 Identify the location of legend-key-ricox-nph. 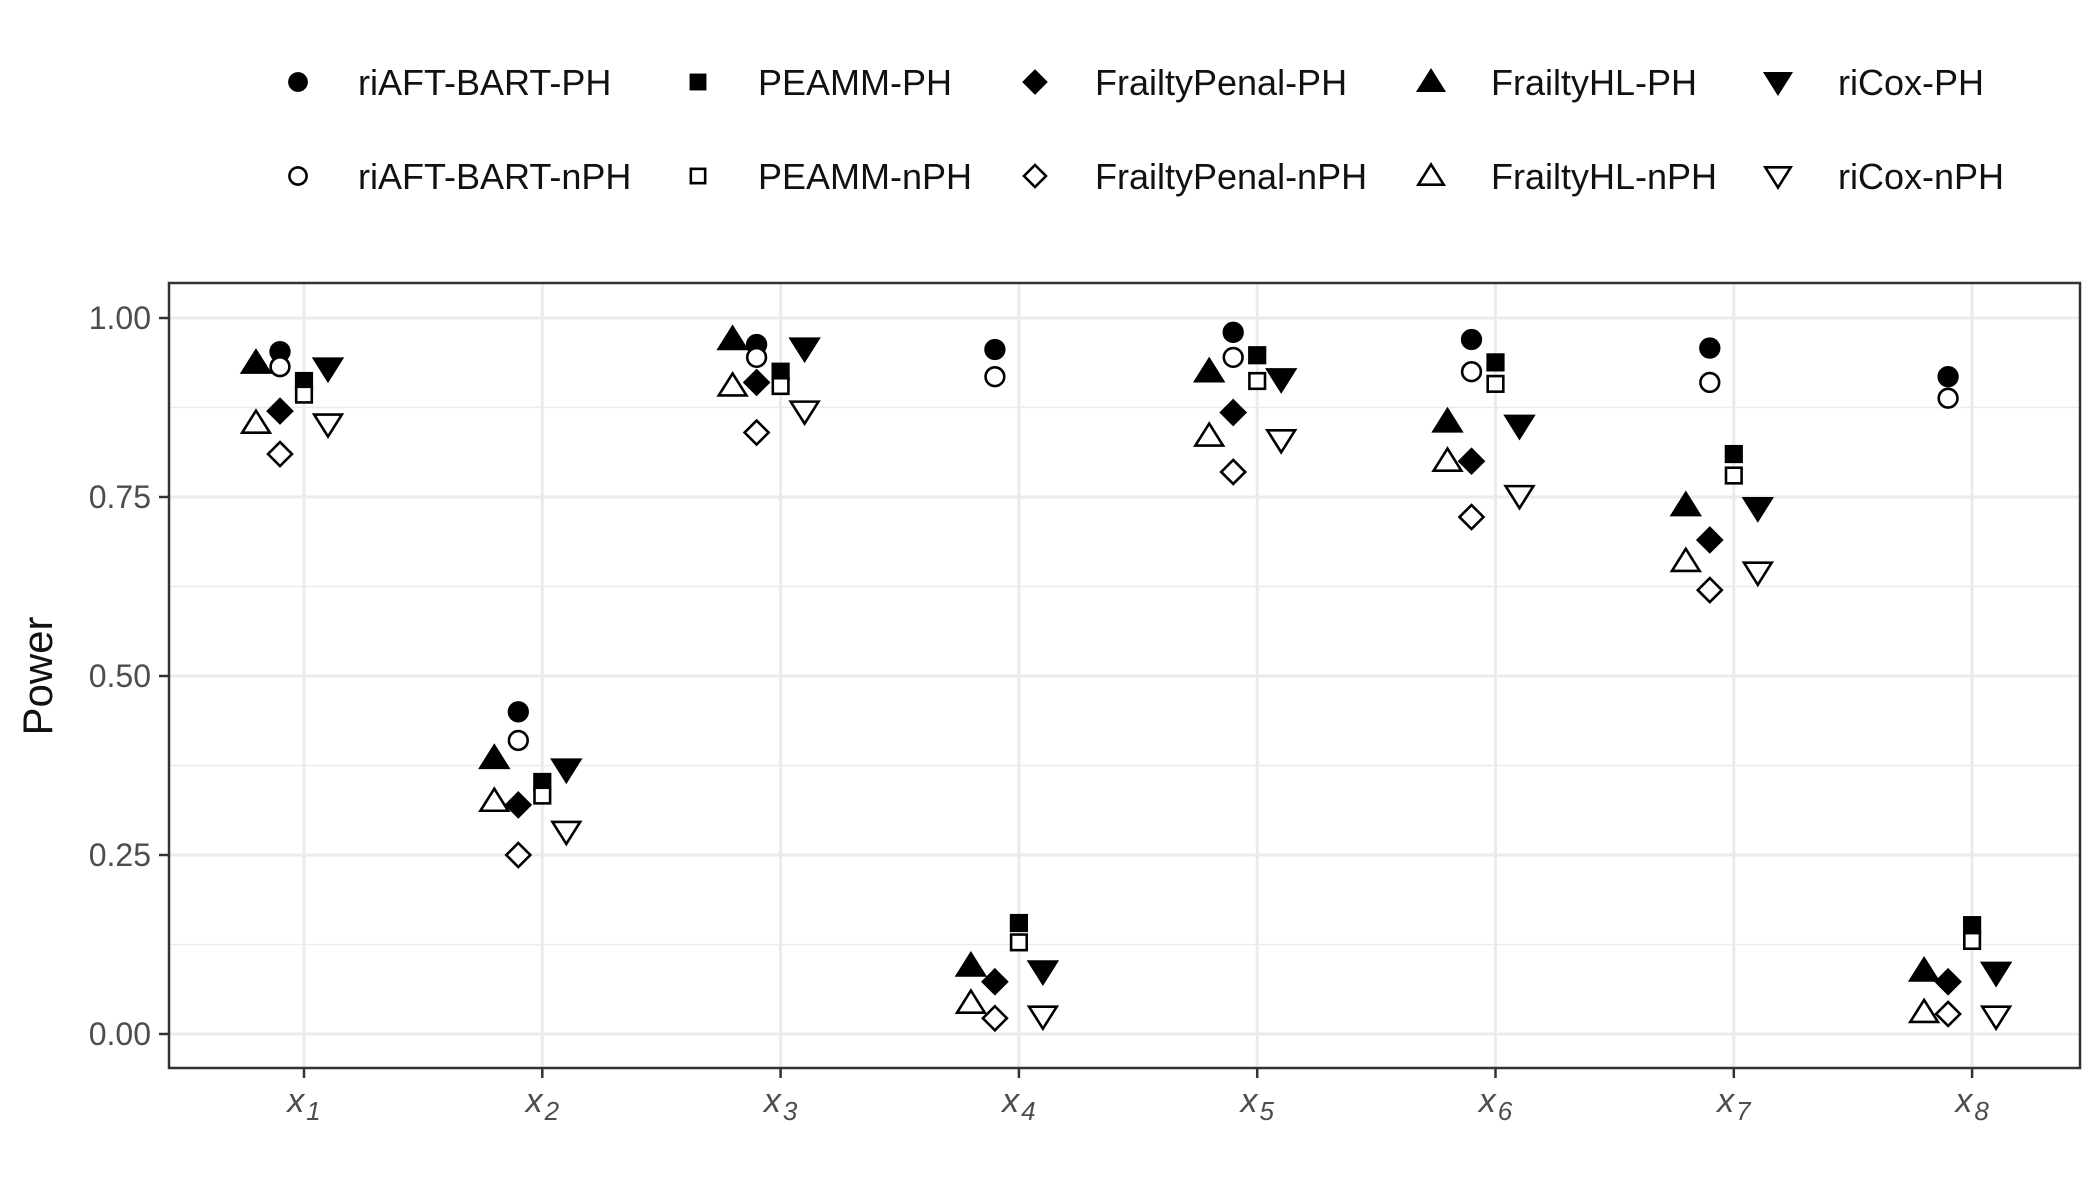
(1778, 178).